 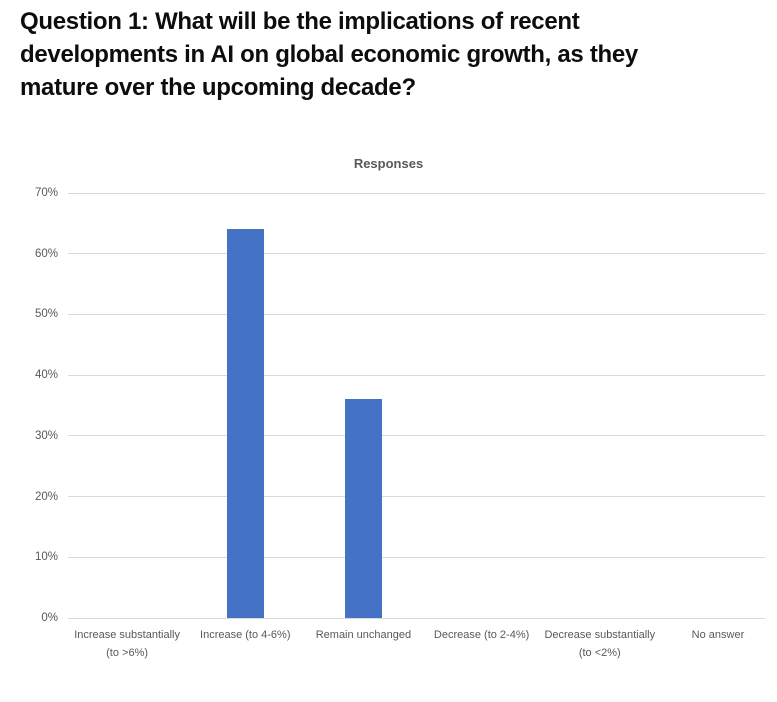 What do you see at coordinates (363, 635) in the screenshot?
I see `x-axis-category-label: Remain unchanged` at bounding box center [363, 635].